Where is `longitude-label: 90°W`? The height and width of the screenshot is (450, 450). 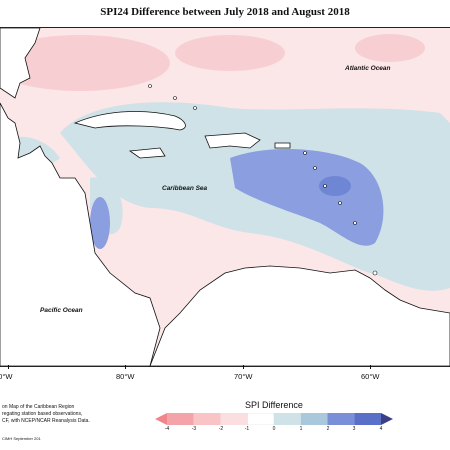 longitude-label: 90°W is located at coordinates (6, 376).